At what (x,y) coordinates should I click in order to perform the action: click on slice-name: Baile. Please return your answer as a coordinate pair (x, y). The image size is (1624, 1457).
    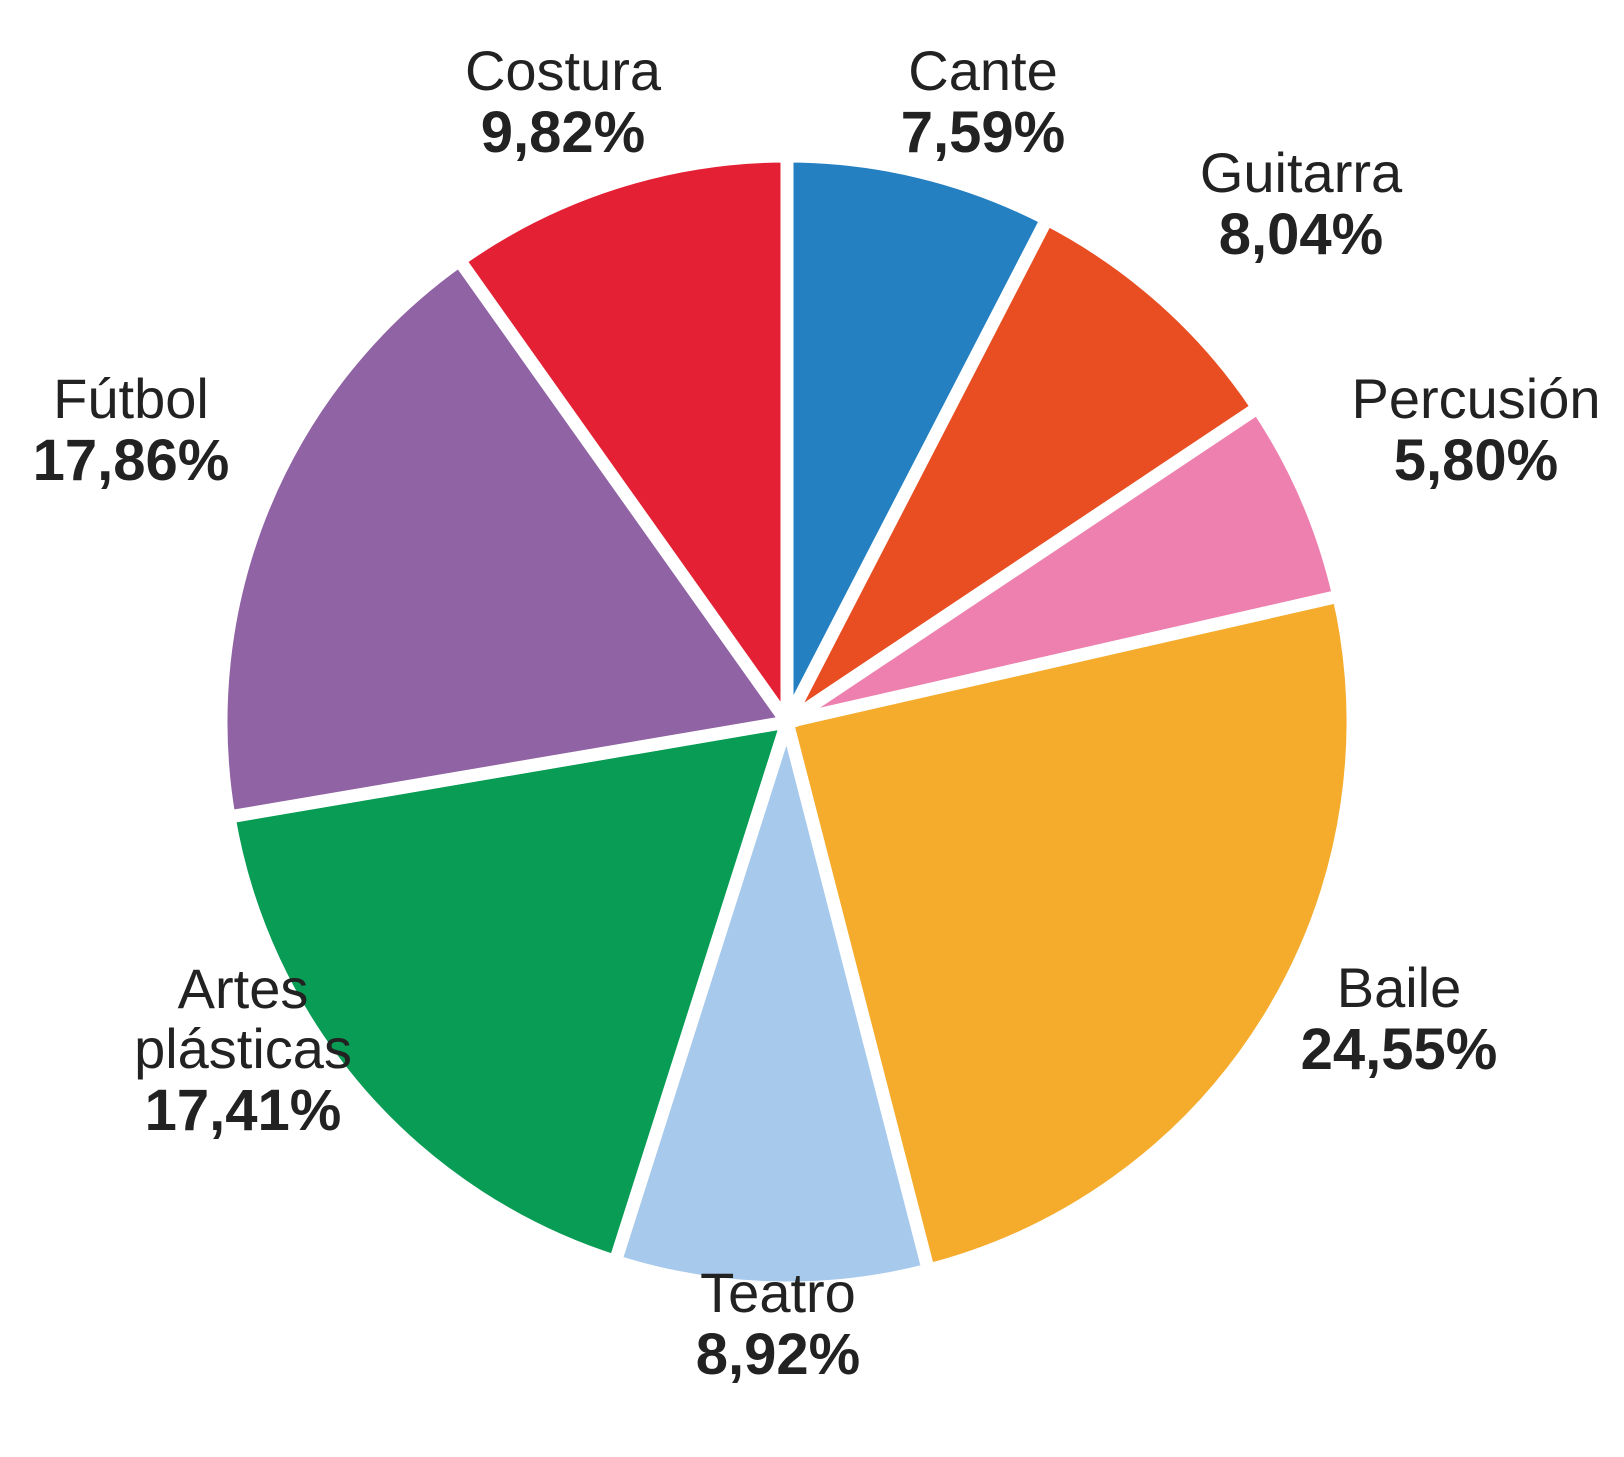
    Looking at the image, I should click on (1399, 987).